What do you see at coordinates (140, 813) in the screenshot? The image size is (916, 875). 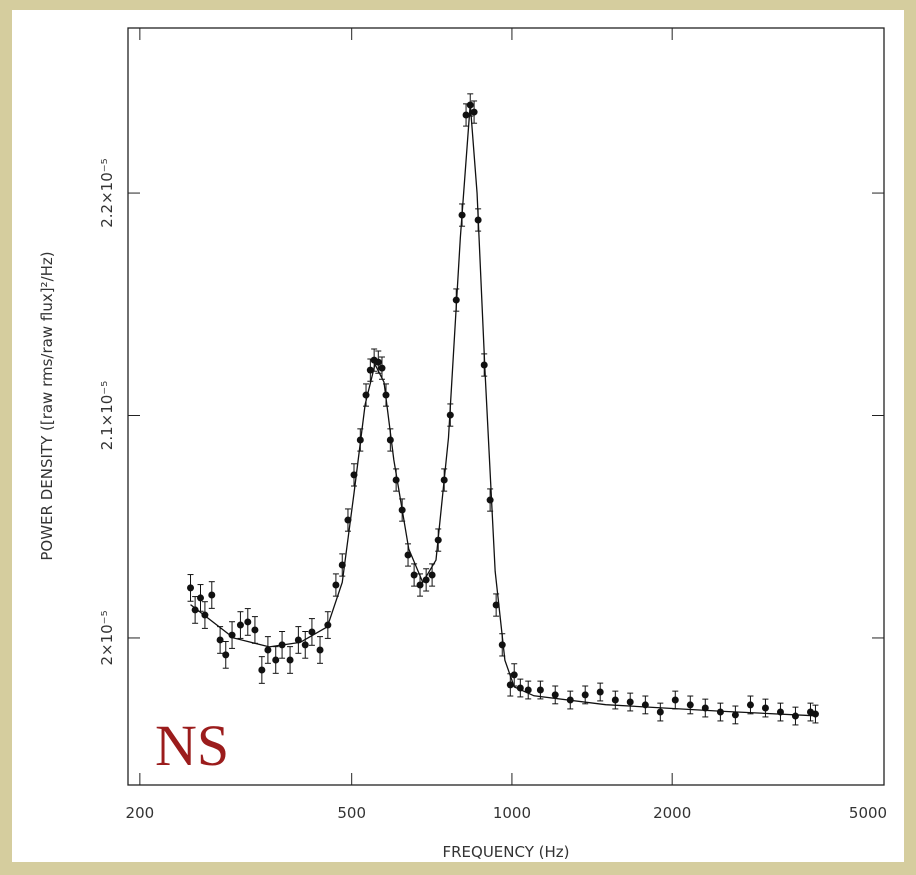 I see `x-tick-label: 200` at bounding box center [140, 813].